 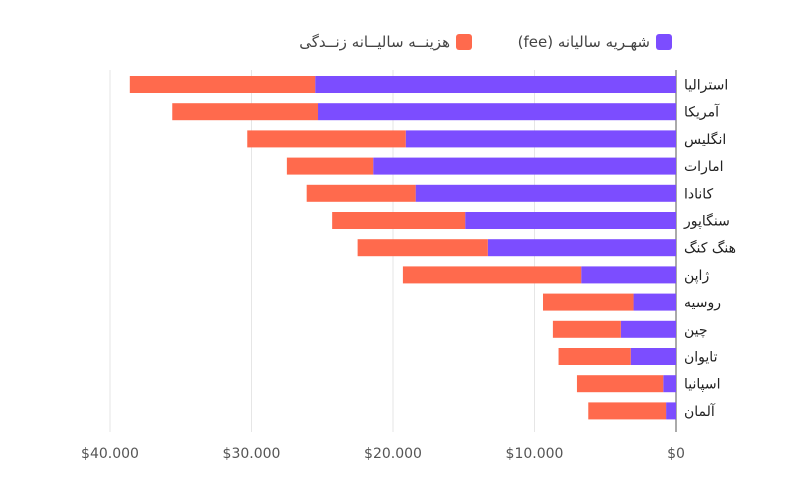 I want to click on x-tick-label: $30.000, so click(x=252, y=454).